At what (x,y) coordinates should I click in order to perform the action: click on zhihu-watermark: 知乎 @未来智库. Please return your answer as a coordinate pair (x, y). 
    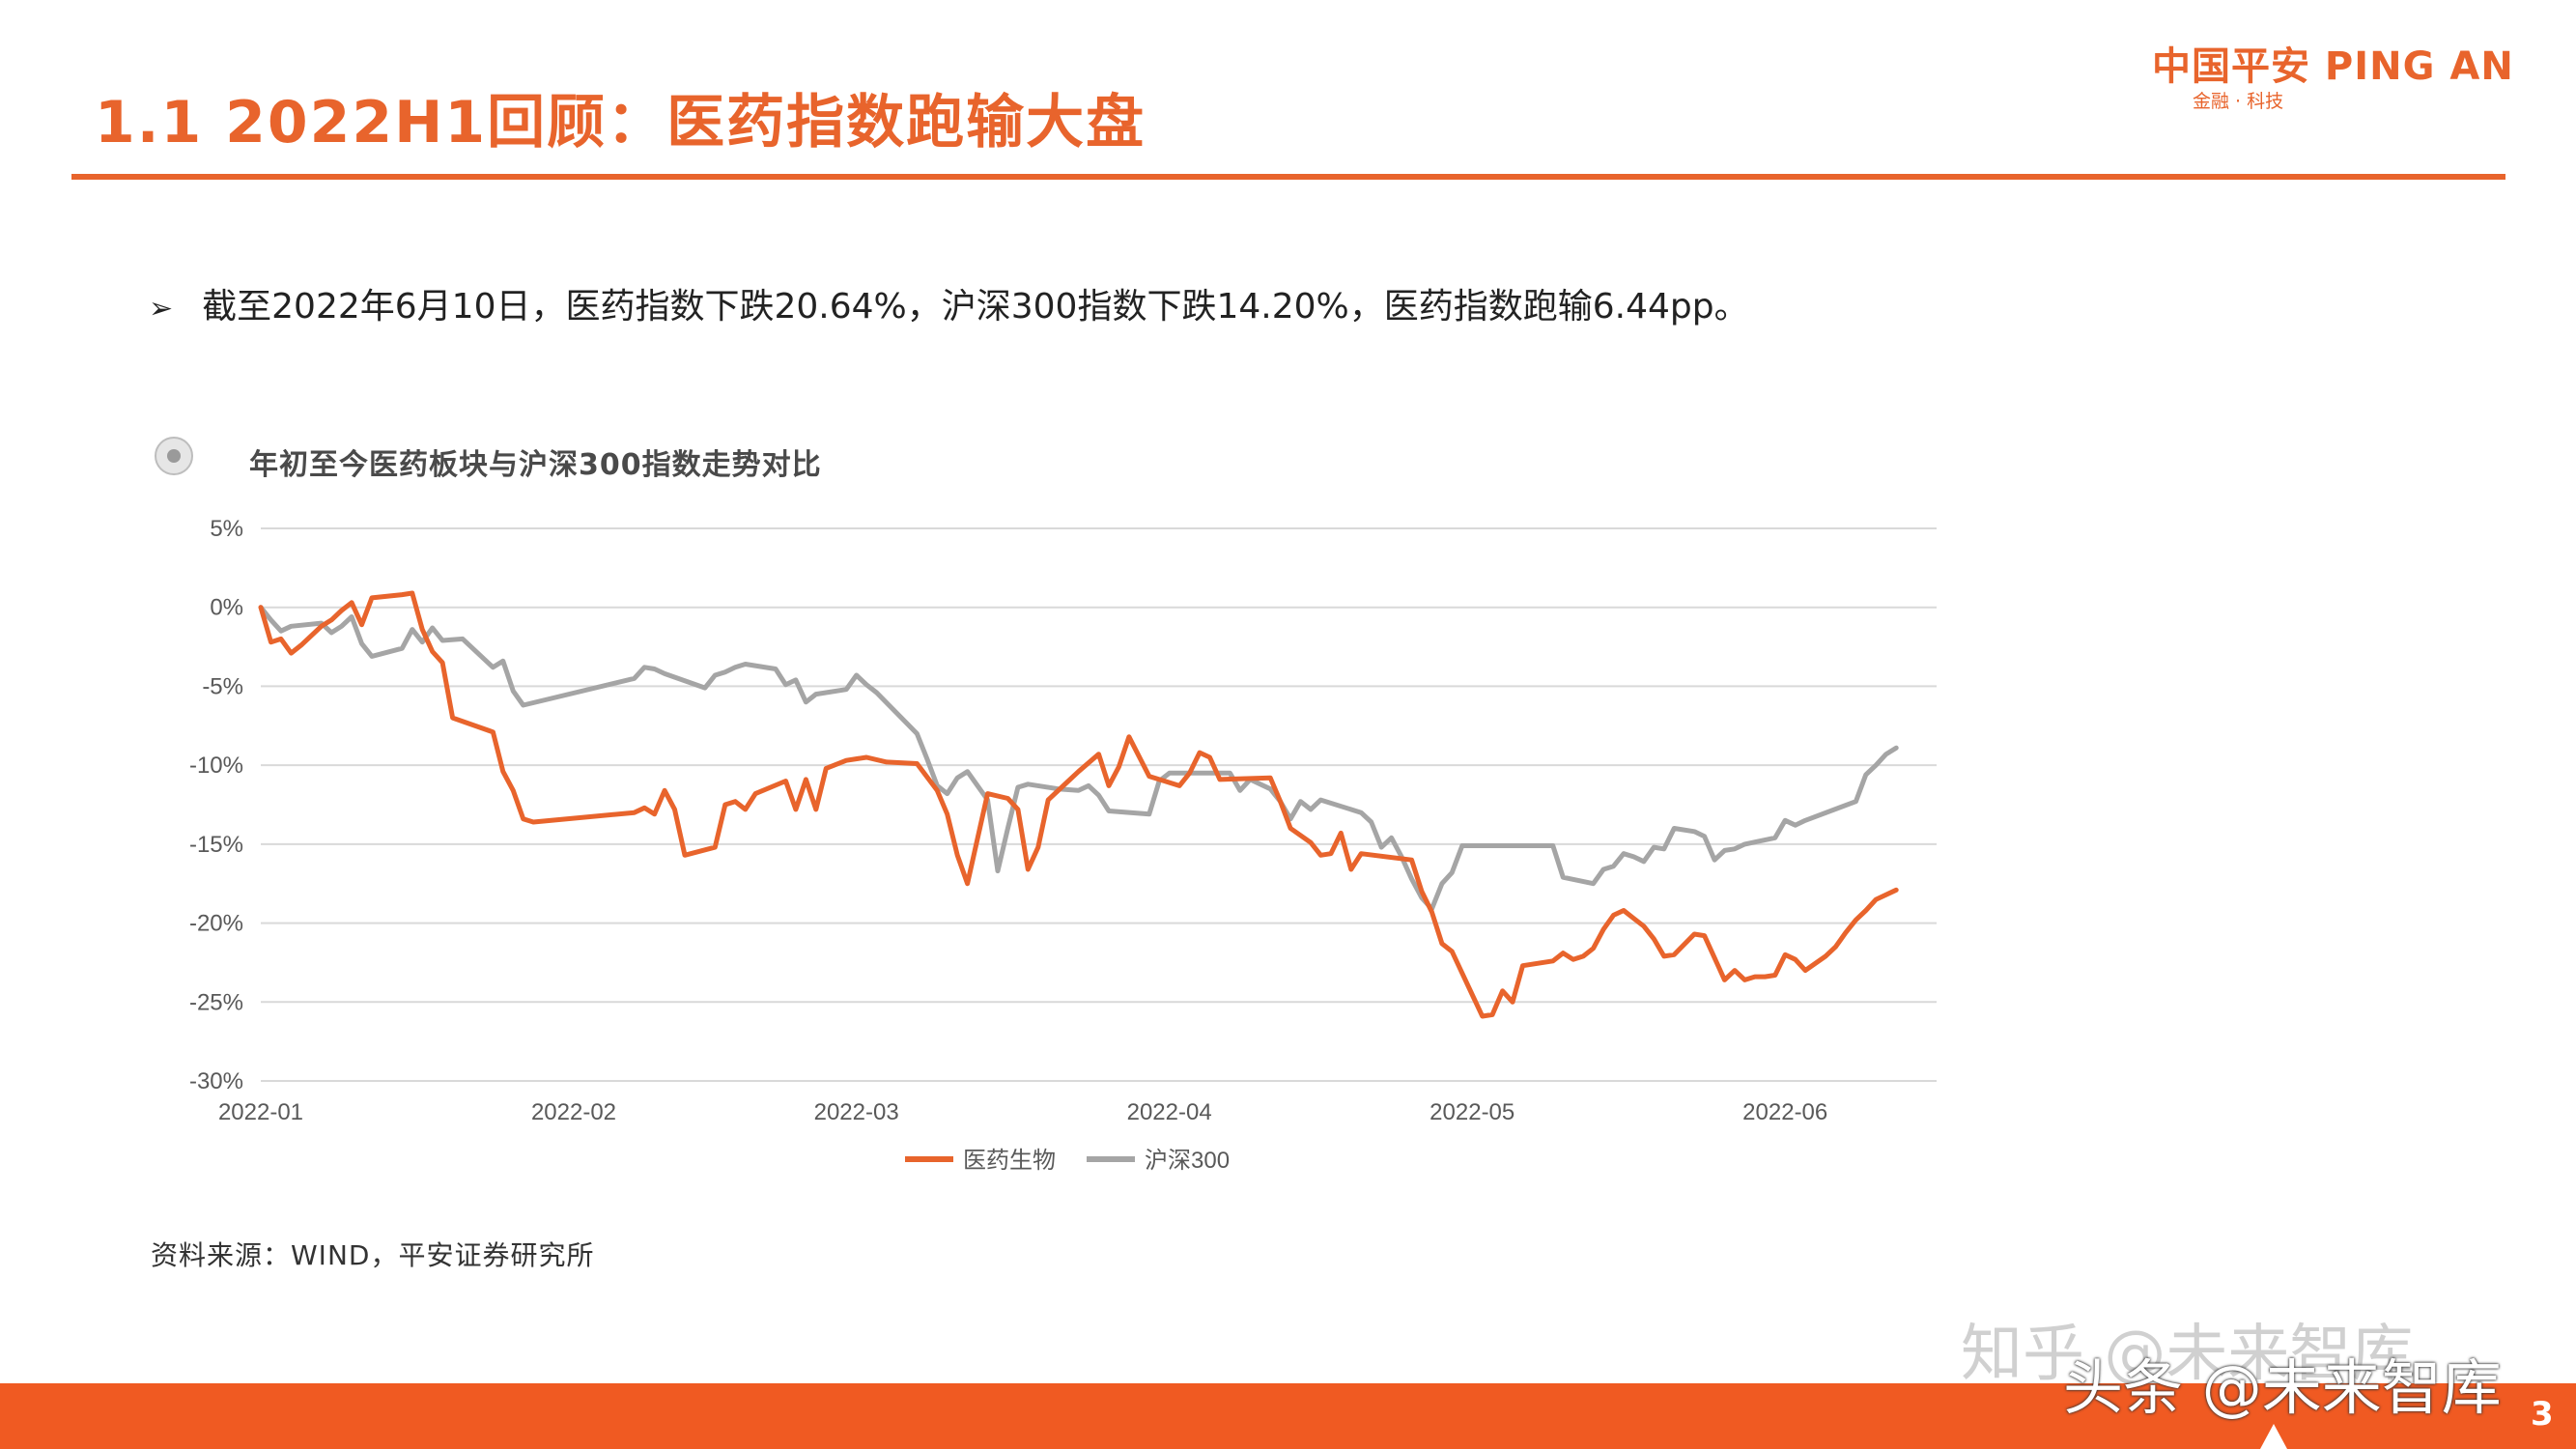
    Looking at the image, I should click on (2187, 1354).